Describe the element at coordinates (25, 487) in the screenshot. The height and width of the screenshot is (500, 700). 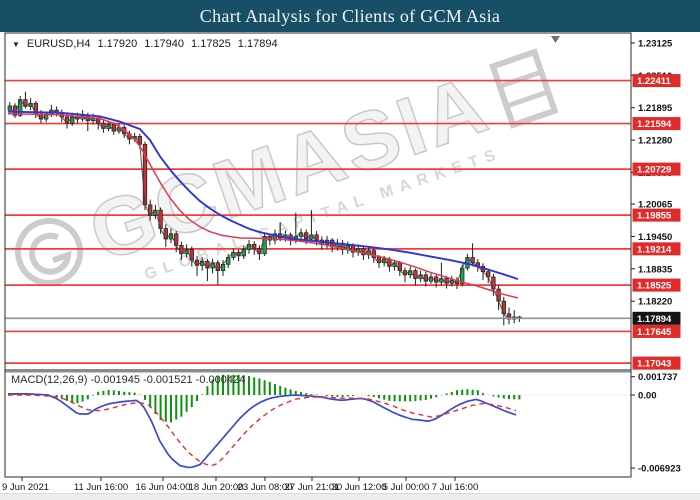
I see `time-axis-label: 9 Jun 2021` at that location.